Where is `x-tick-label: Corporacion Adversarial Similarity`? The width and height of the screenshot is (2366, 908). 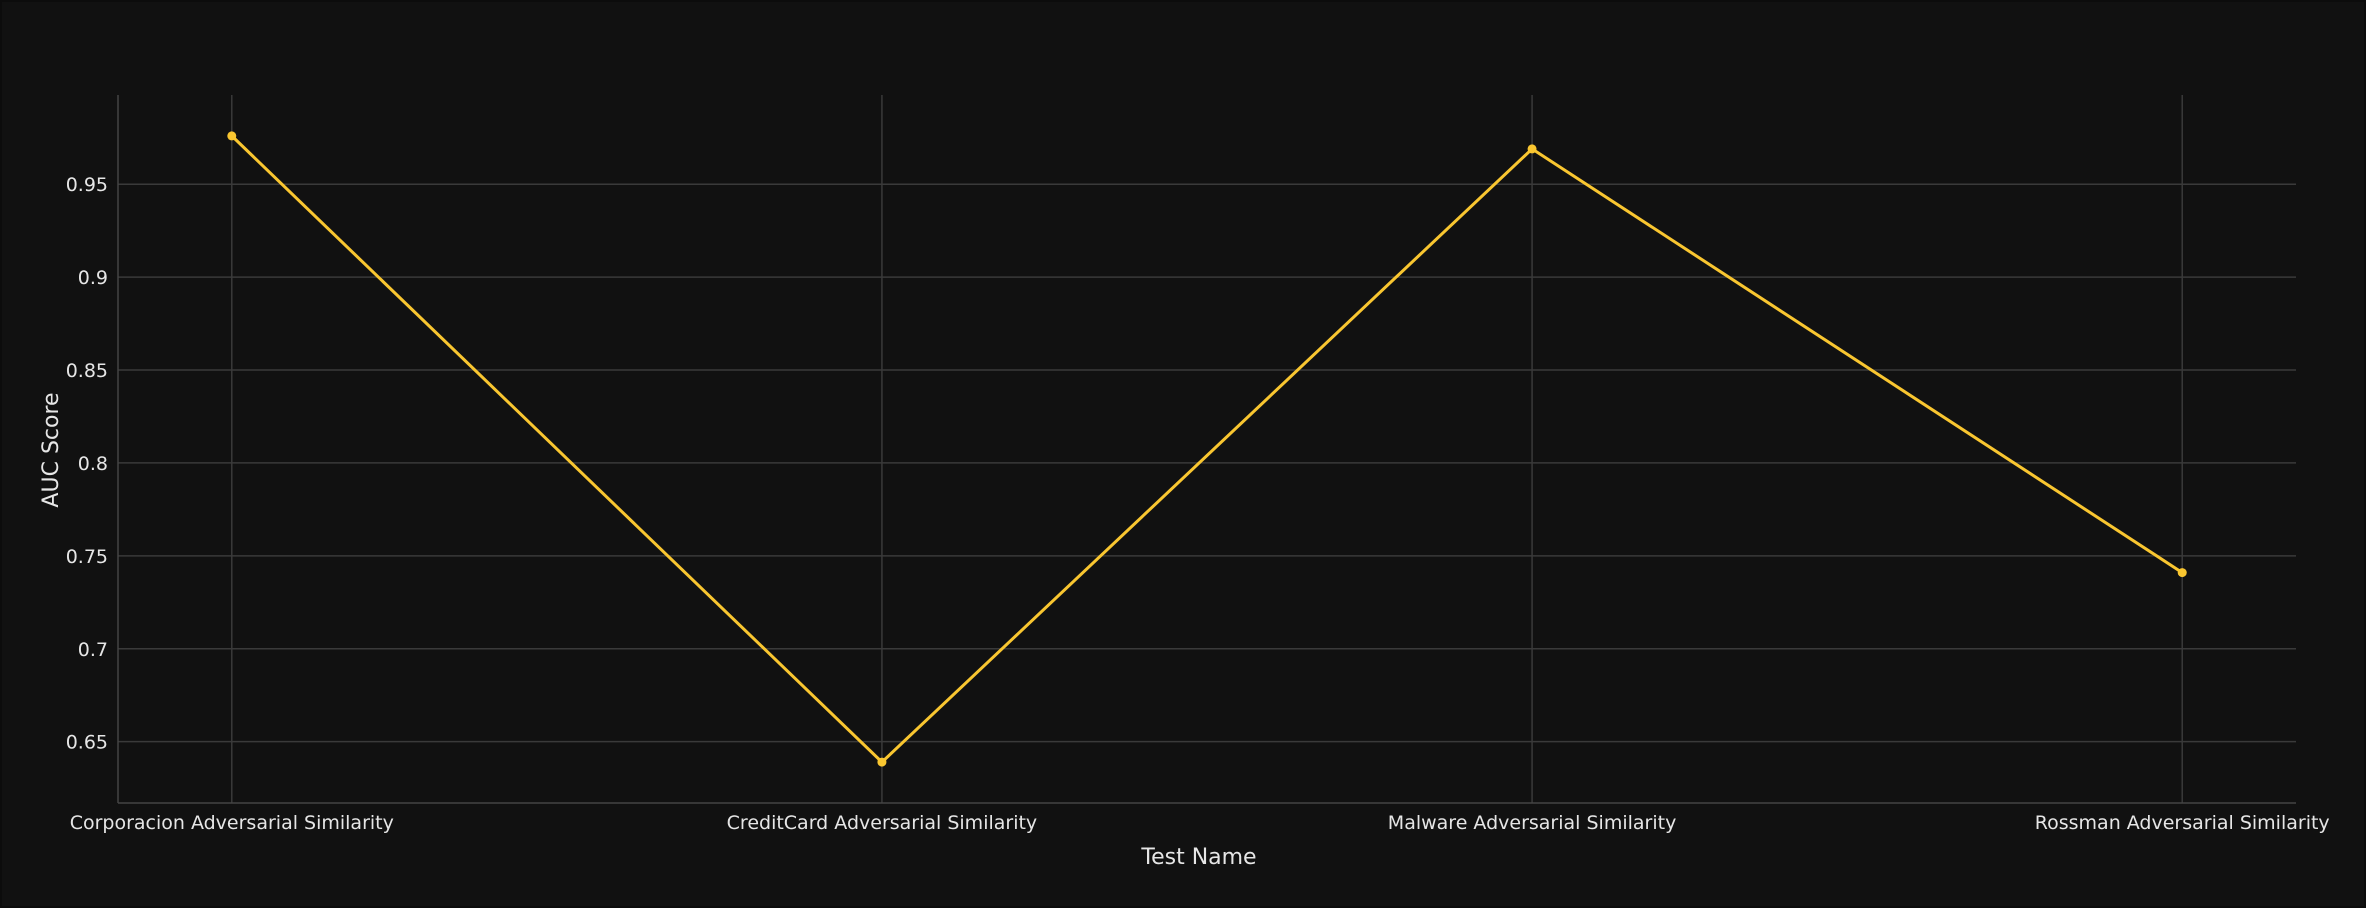 x-tick-label: Corporacion Adversarial Similarity is located at coordinates (232, 823).